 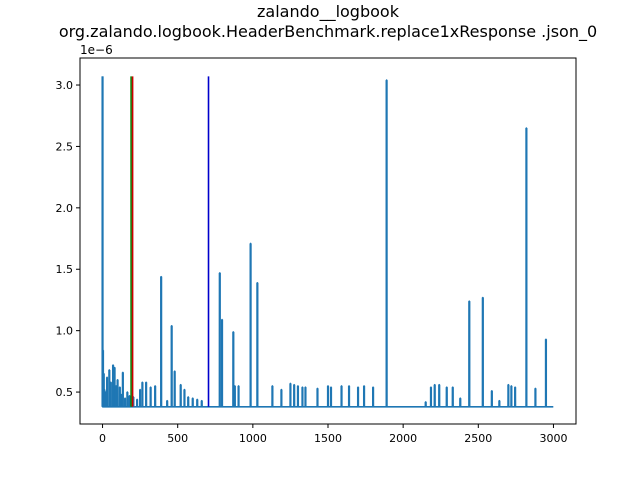 I want to click on chart-title: zalando__logbook, so click(x=328, y=12).